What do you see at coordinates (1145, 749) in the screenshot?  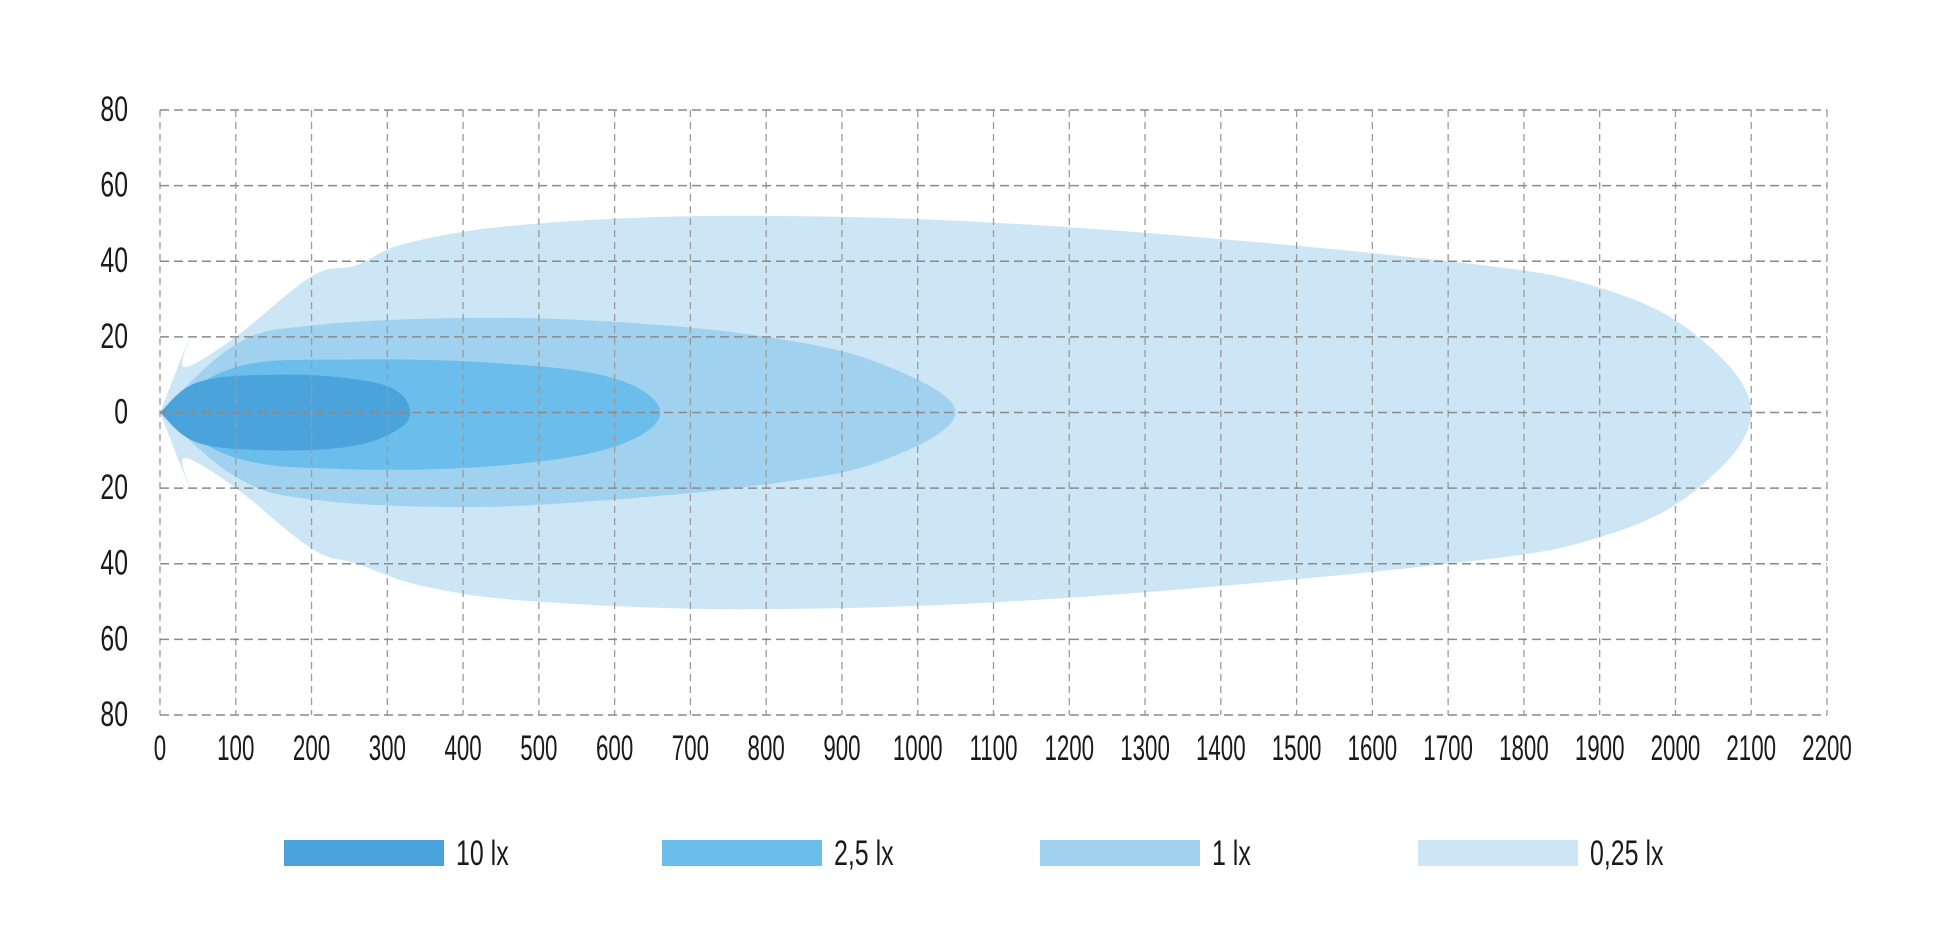 I see `x-tick-label: 1300` at bounding box center [1145, 749].